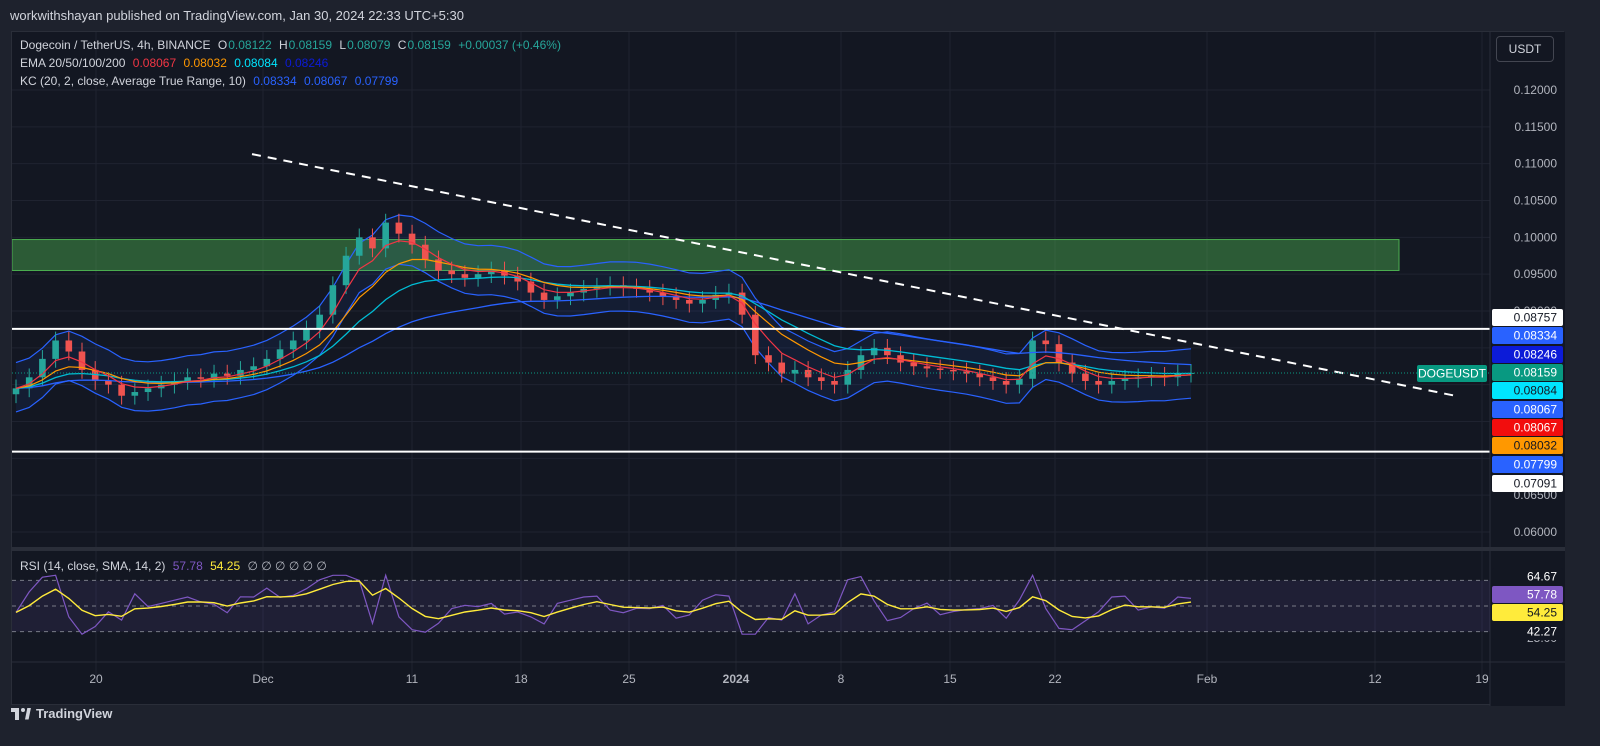 This screenshot has height=746, width=1600. Describe the element at coordinates (1375, 679) in the screenshot. I see `time-tick-label: 12` at that location.